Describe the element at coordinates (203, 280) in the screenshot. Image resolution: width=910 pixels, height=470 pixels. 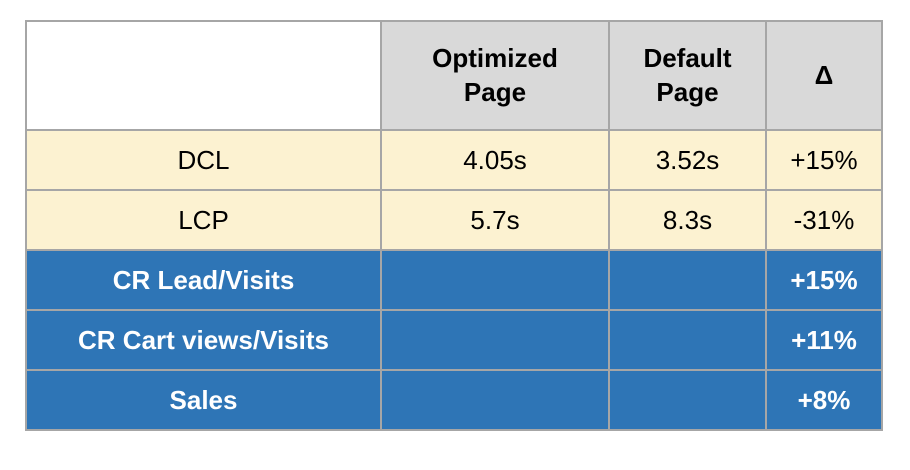
I see `row-label-cell: CR Lead/Visits` at that location.